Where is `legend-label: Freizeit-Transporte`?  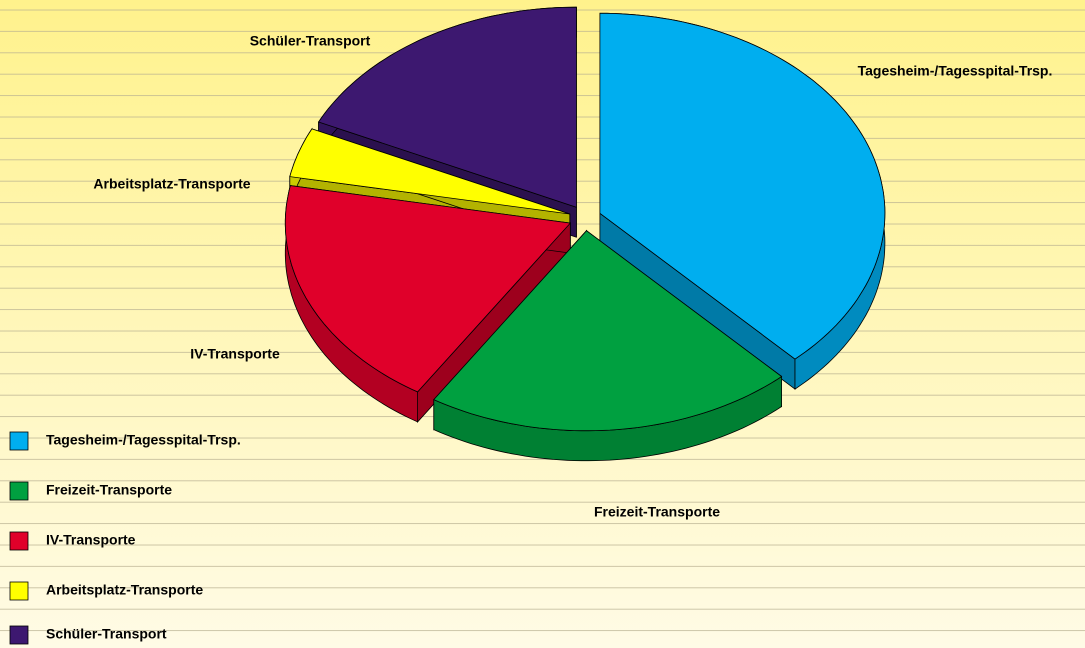
legend-label: Freizeit-Transporte is located at coordinates (109, 490).